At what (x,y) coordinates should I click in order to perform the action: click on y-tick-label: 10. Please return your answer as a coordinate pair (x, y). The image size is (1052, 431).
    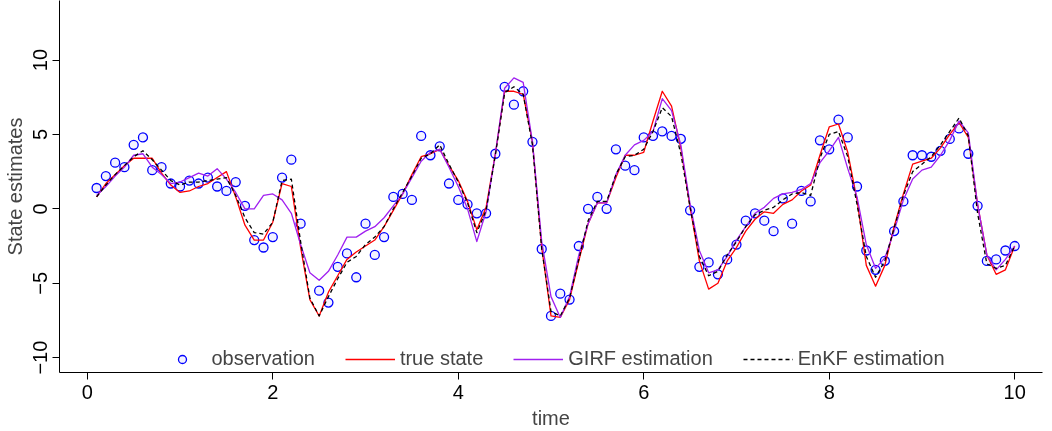
    Looking at the image, I should click on (40, 60).